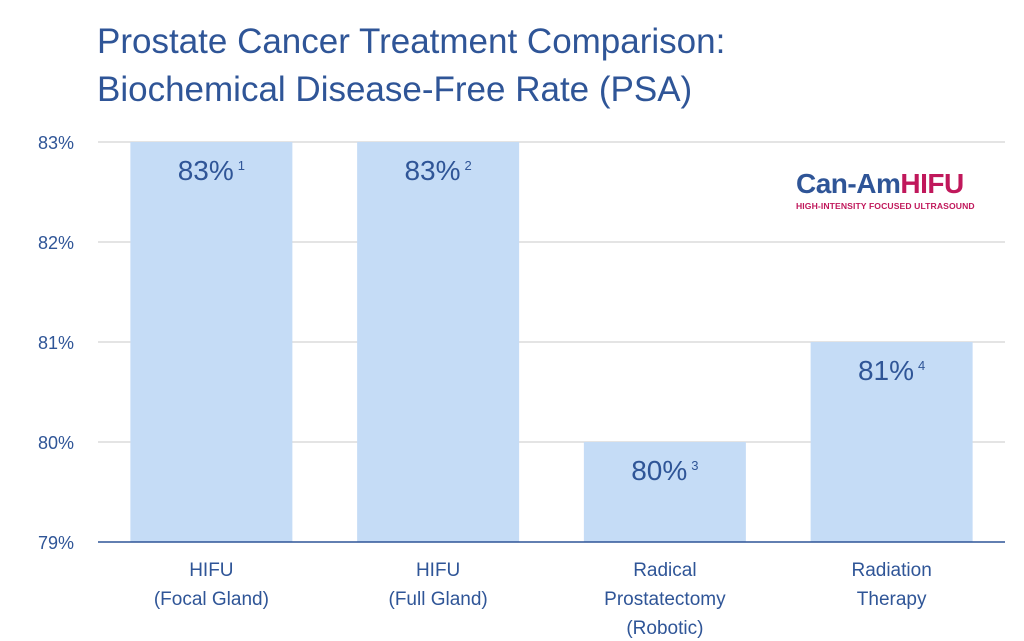 The width and height of the screenshot is (1024, 641). What do you see at coordinates (411, 41) in the screenshot?
I see `chart-title-line-1: Prostate Cancer Treatment Comparison:` at bounding box center [411, 41].